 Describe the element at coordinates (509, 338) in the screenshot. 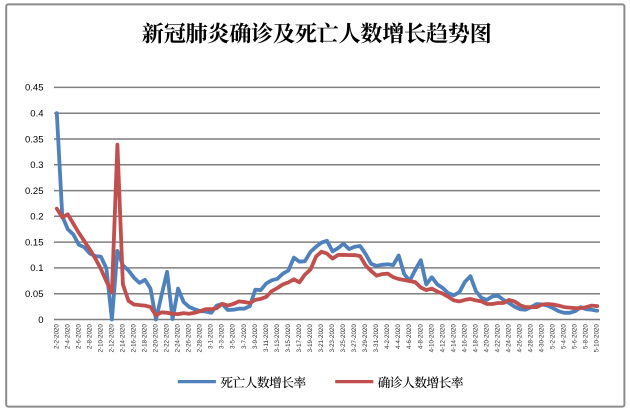

I see `svg-text: 4-24-2020` at that location.